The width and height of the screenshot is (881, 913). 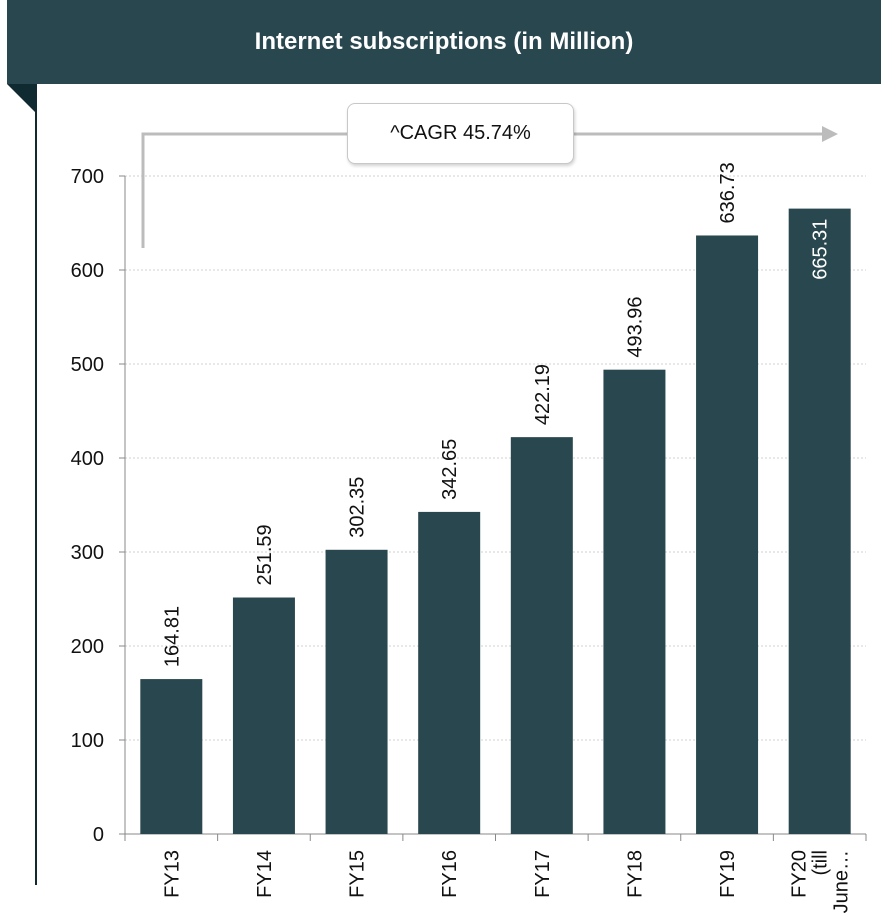 What do you see at coordinates (450, 469) in the screenshot?
I see `value-label: 342.65` at bounding box center [450, 469].